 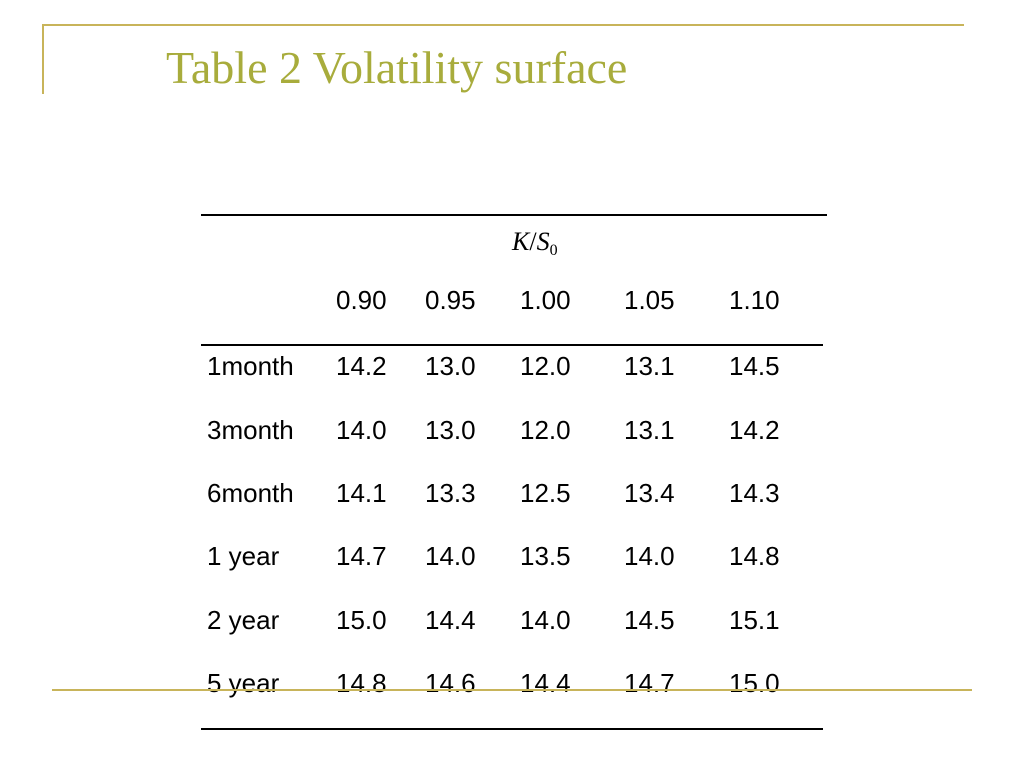 I want to click on table-header-rule, so click(x=512, y=345).